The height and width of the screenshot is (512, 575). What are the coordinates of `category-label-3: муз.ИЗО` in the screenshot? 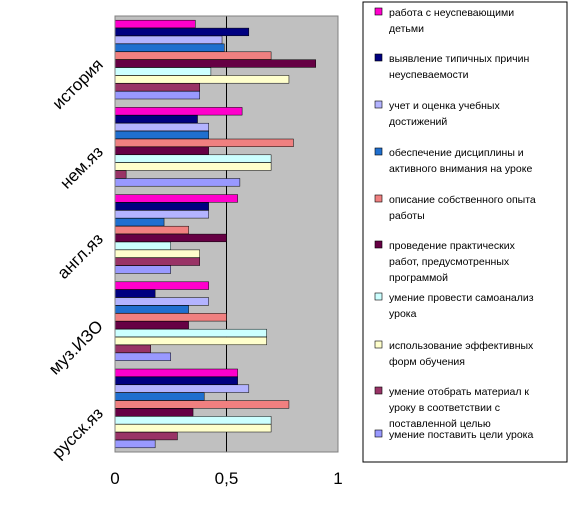 It's located at (76, 348).